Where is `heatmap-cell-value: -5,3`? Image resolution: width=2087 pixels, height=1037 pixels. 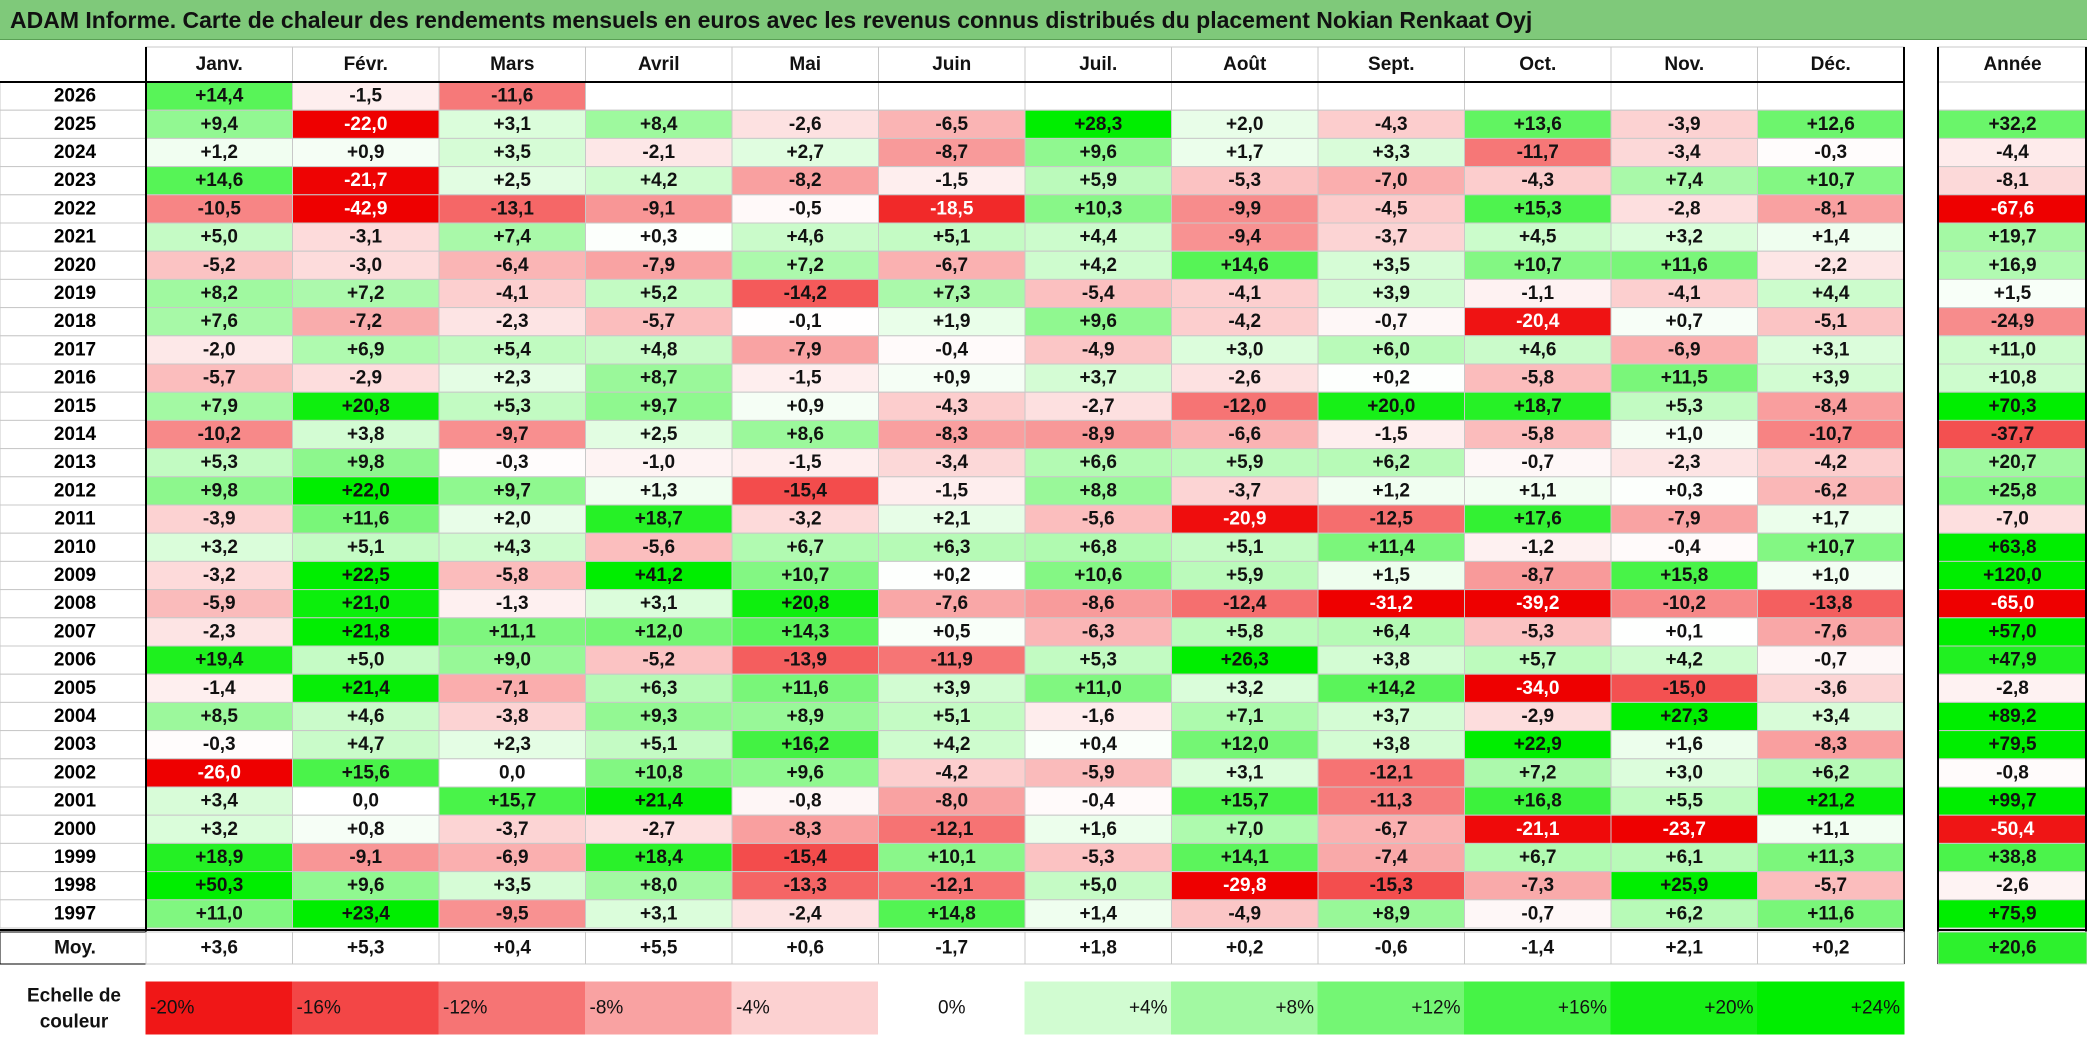 heatmap-cell-value: -5,3 is located at coordinates (1244, 180).